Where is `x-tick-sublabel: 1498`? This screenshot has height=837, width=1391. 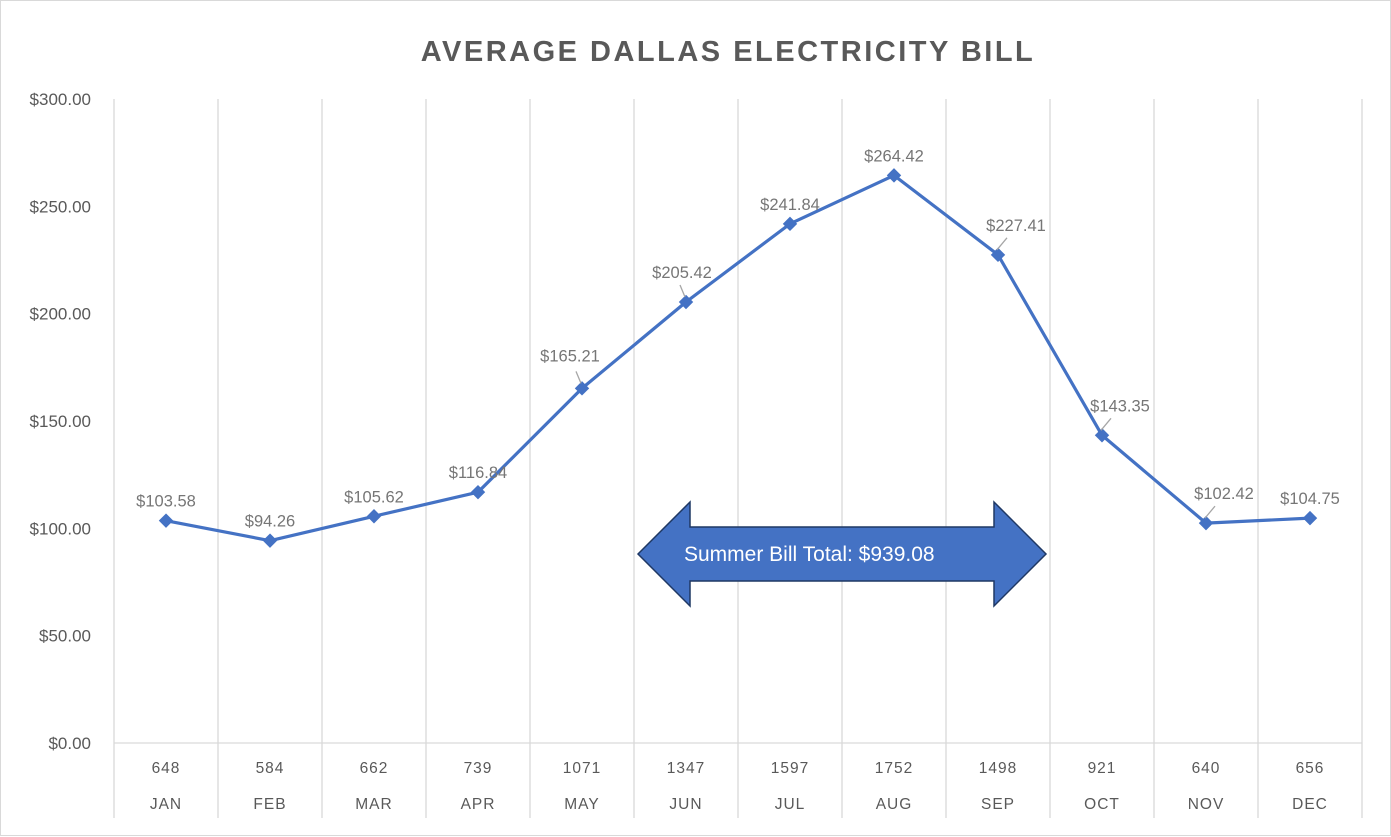 x-tick-sublabel: 1498 is located at coordinates (998, 768).